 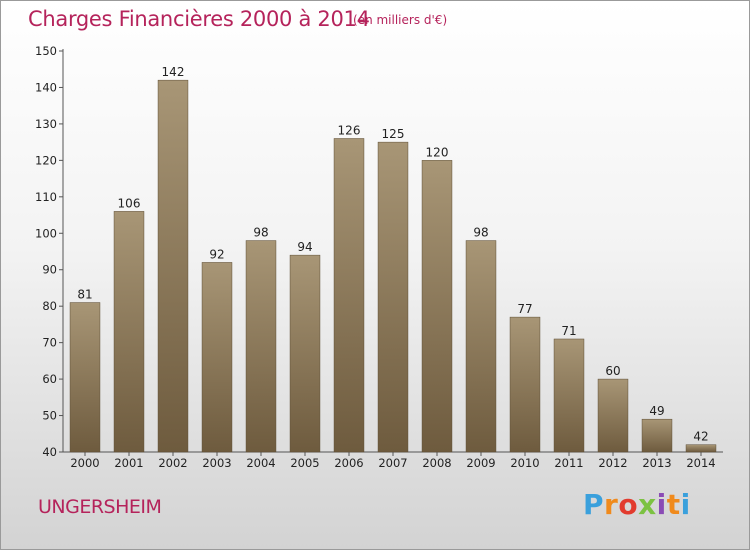 What do you see at coordinates (199, 19) in the screenshot?
I see `chart-title: Charges Financières 2000 à 2014` at bounding box center [199, 19].